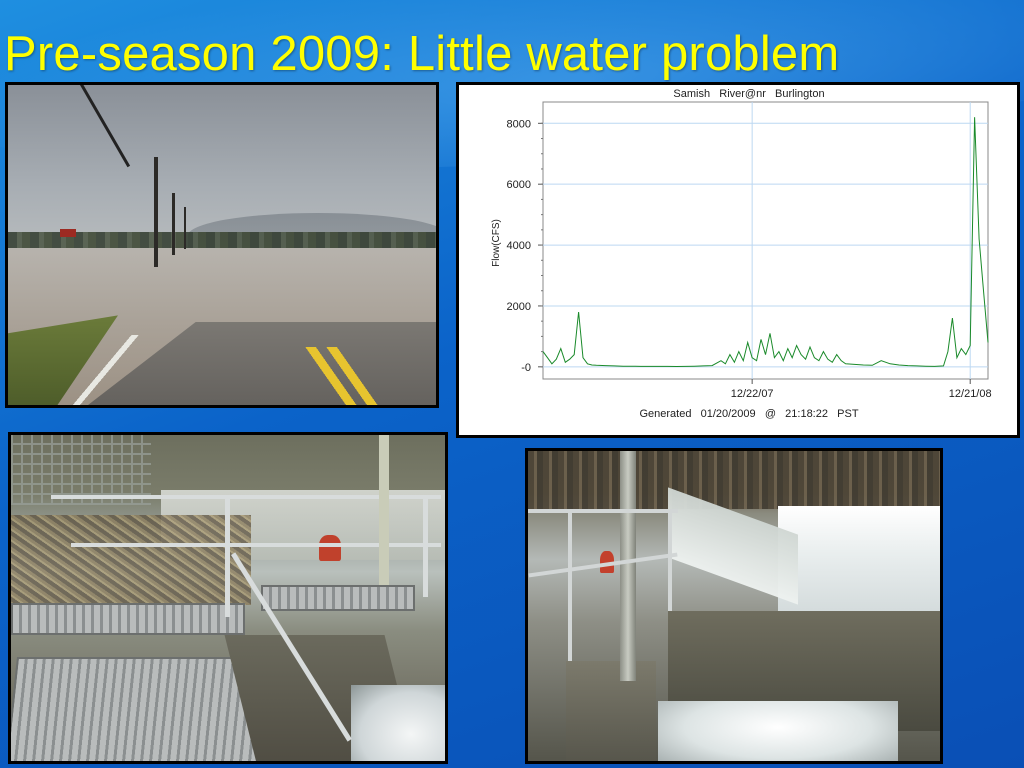 This screenshot has width=1024, height=768. What do you see at coordinates (734, 480) in the screenshot?
I see `treeline` at bounding box center [734, 480].